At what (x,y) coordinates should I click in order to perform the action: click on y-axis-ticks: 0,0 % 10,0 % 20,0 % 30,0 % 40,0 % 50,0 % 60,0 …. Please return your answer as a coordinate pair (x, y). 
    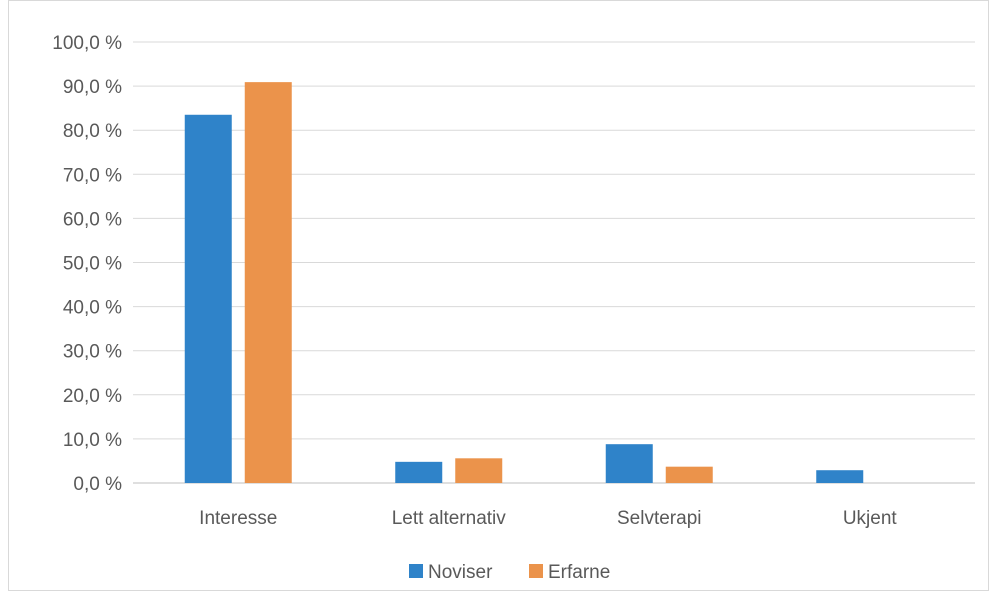
    Looking at the image, I should click on (87, 264).